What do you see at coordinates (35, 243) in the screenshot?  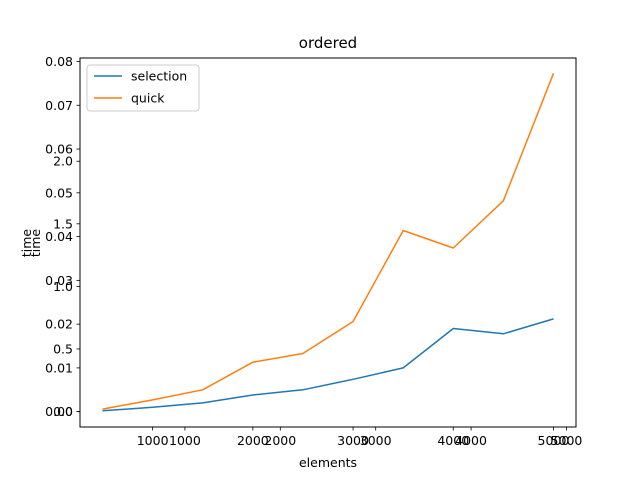 I see `y-axis-title-secondary: time` at bounding box center [35, 243].